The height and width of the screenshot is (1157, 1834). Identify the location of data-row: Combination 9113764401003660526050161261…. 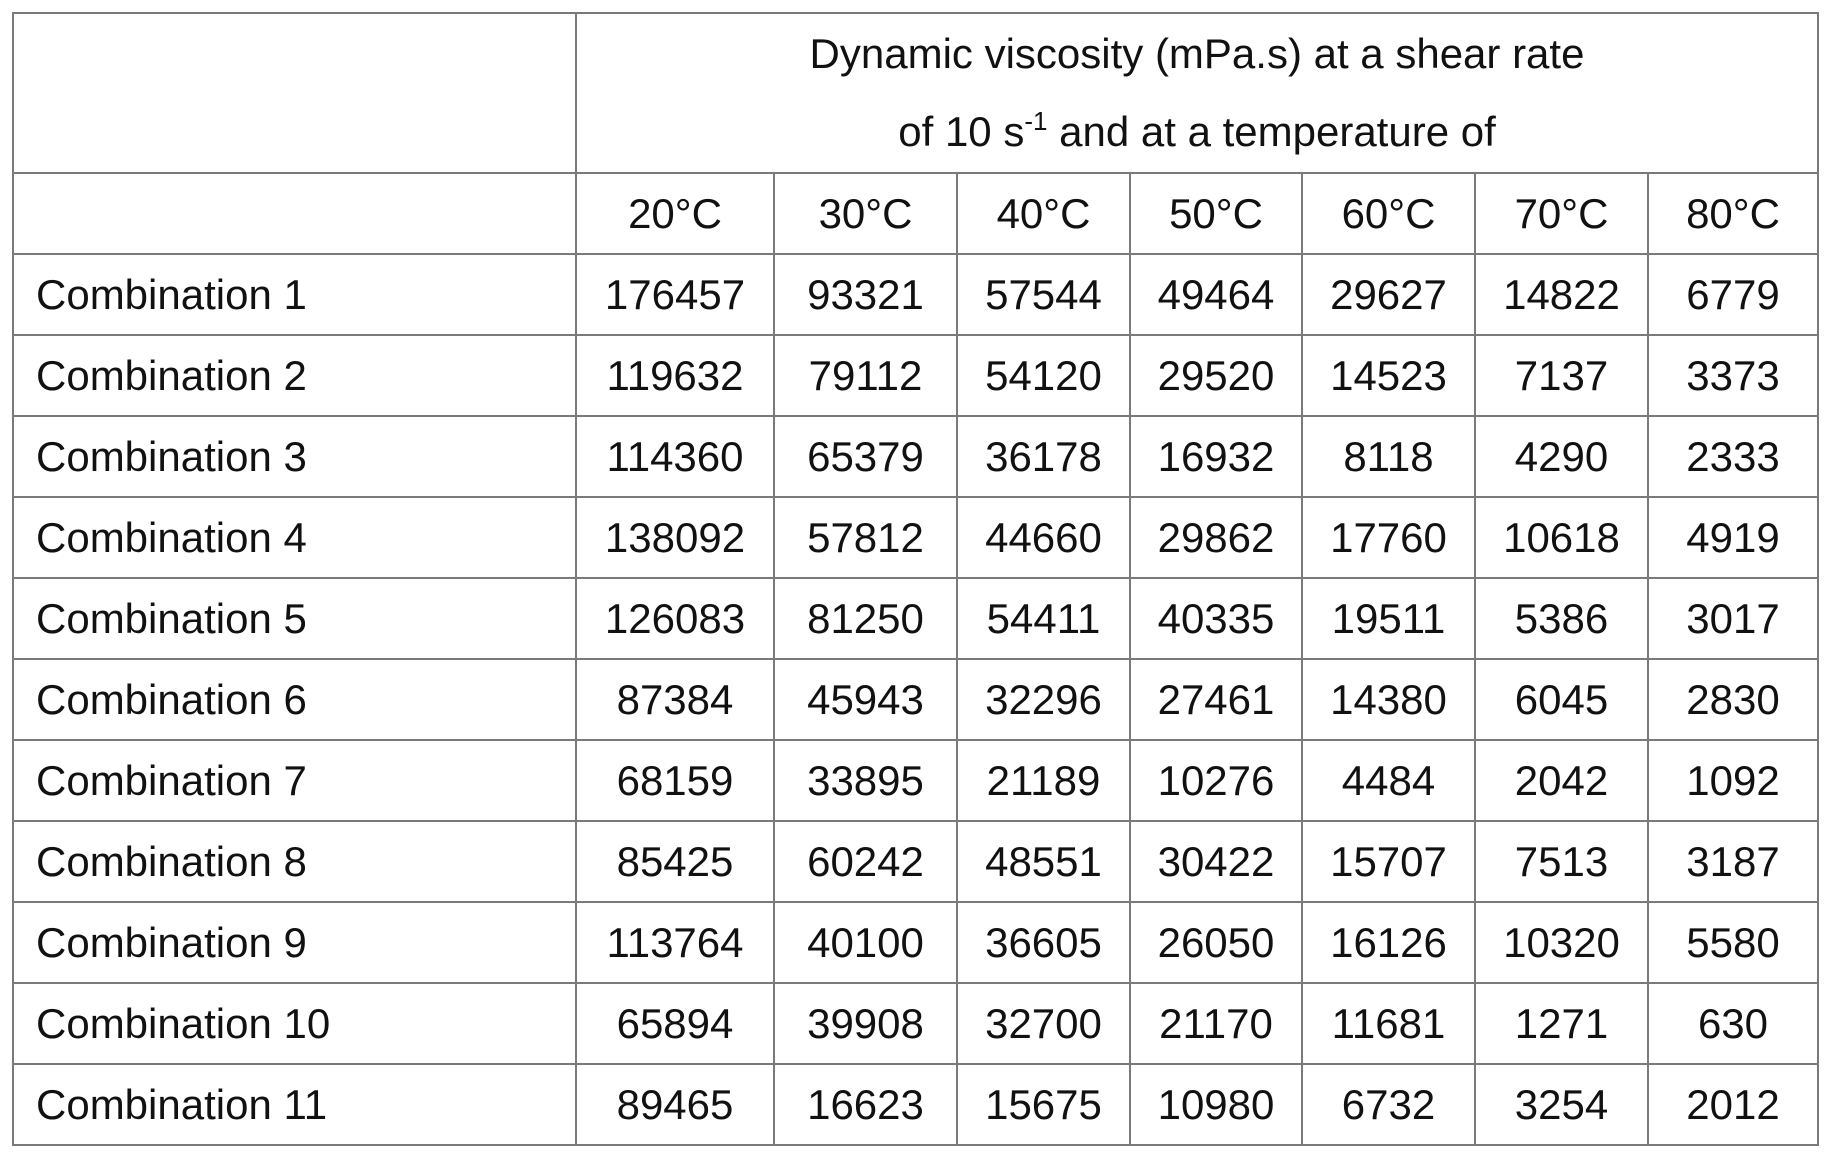
(915, 942).